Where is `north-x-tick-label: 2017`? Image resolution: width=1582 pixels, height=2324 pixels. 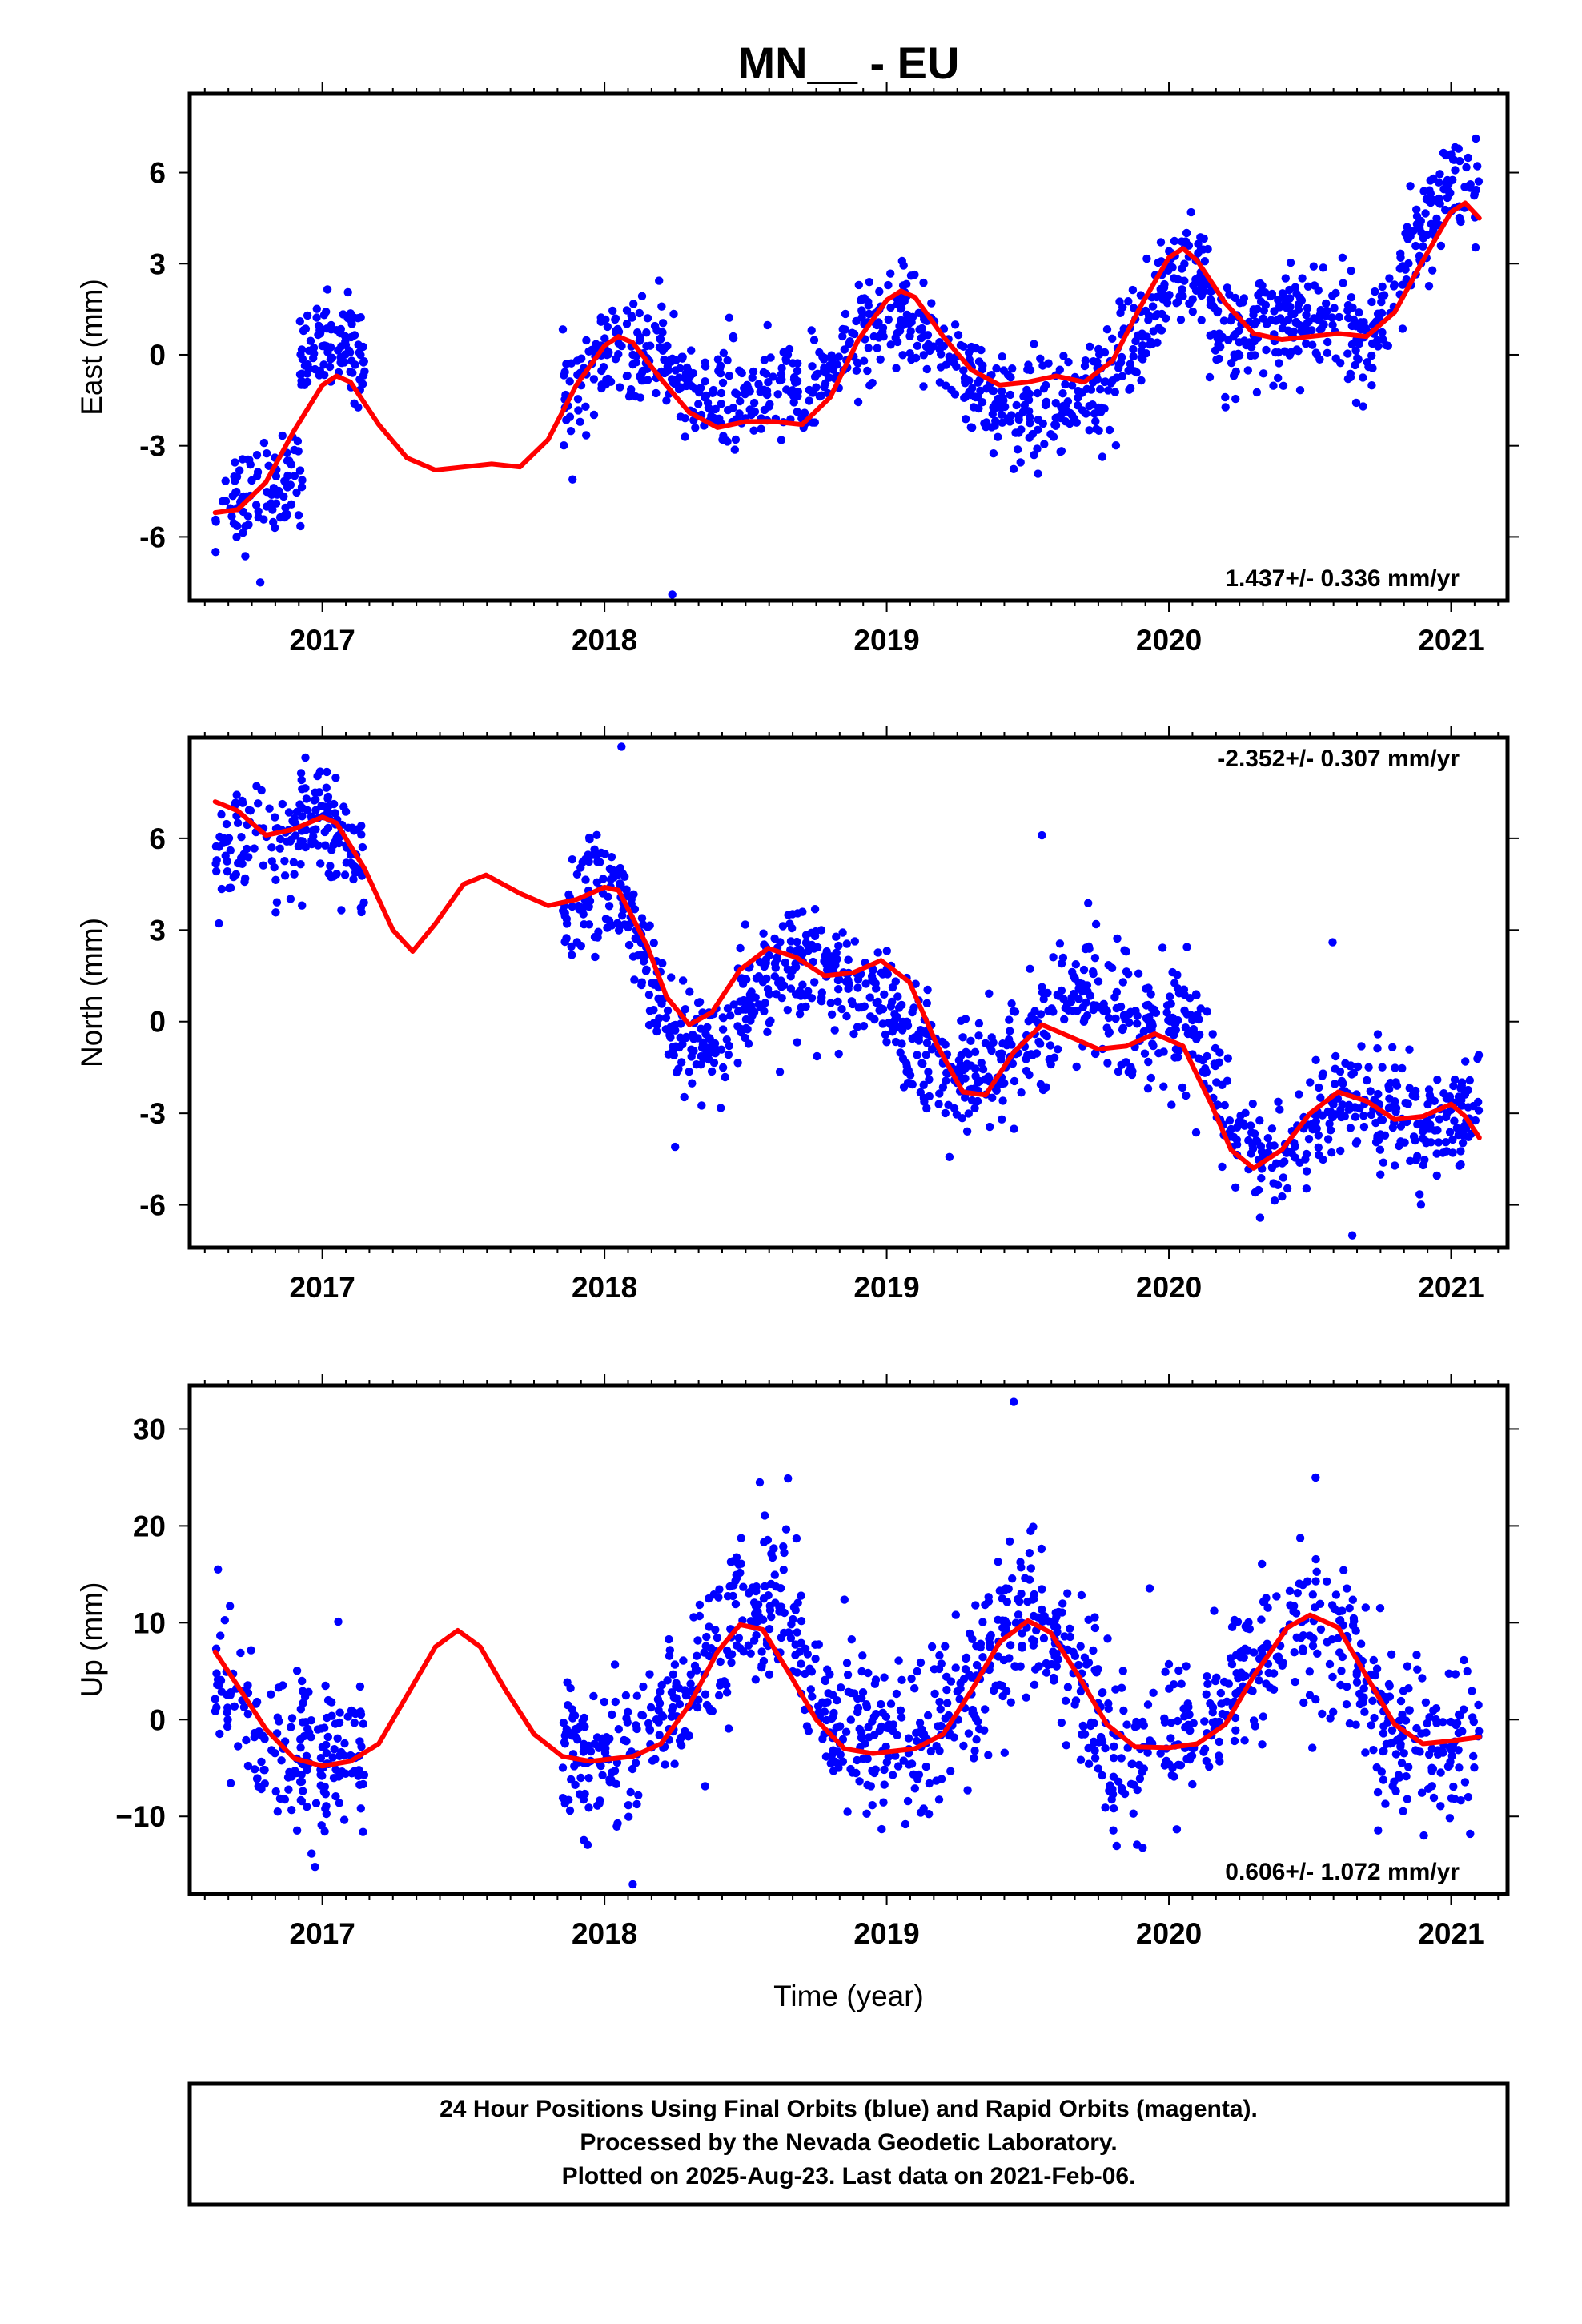 north-x-tick-label: 2017 is located at coordinates (322, 1287).